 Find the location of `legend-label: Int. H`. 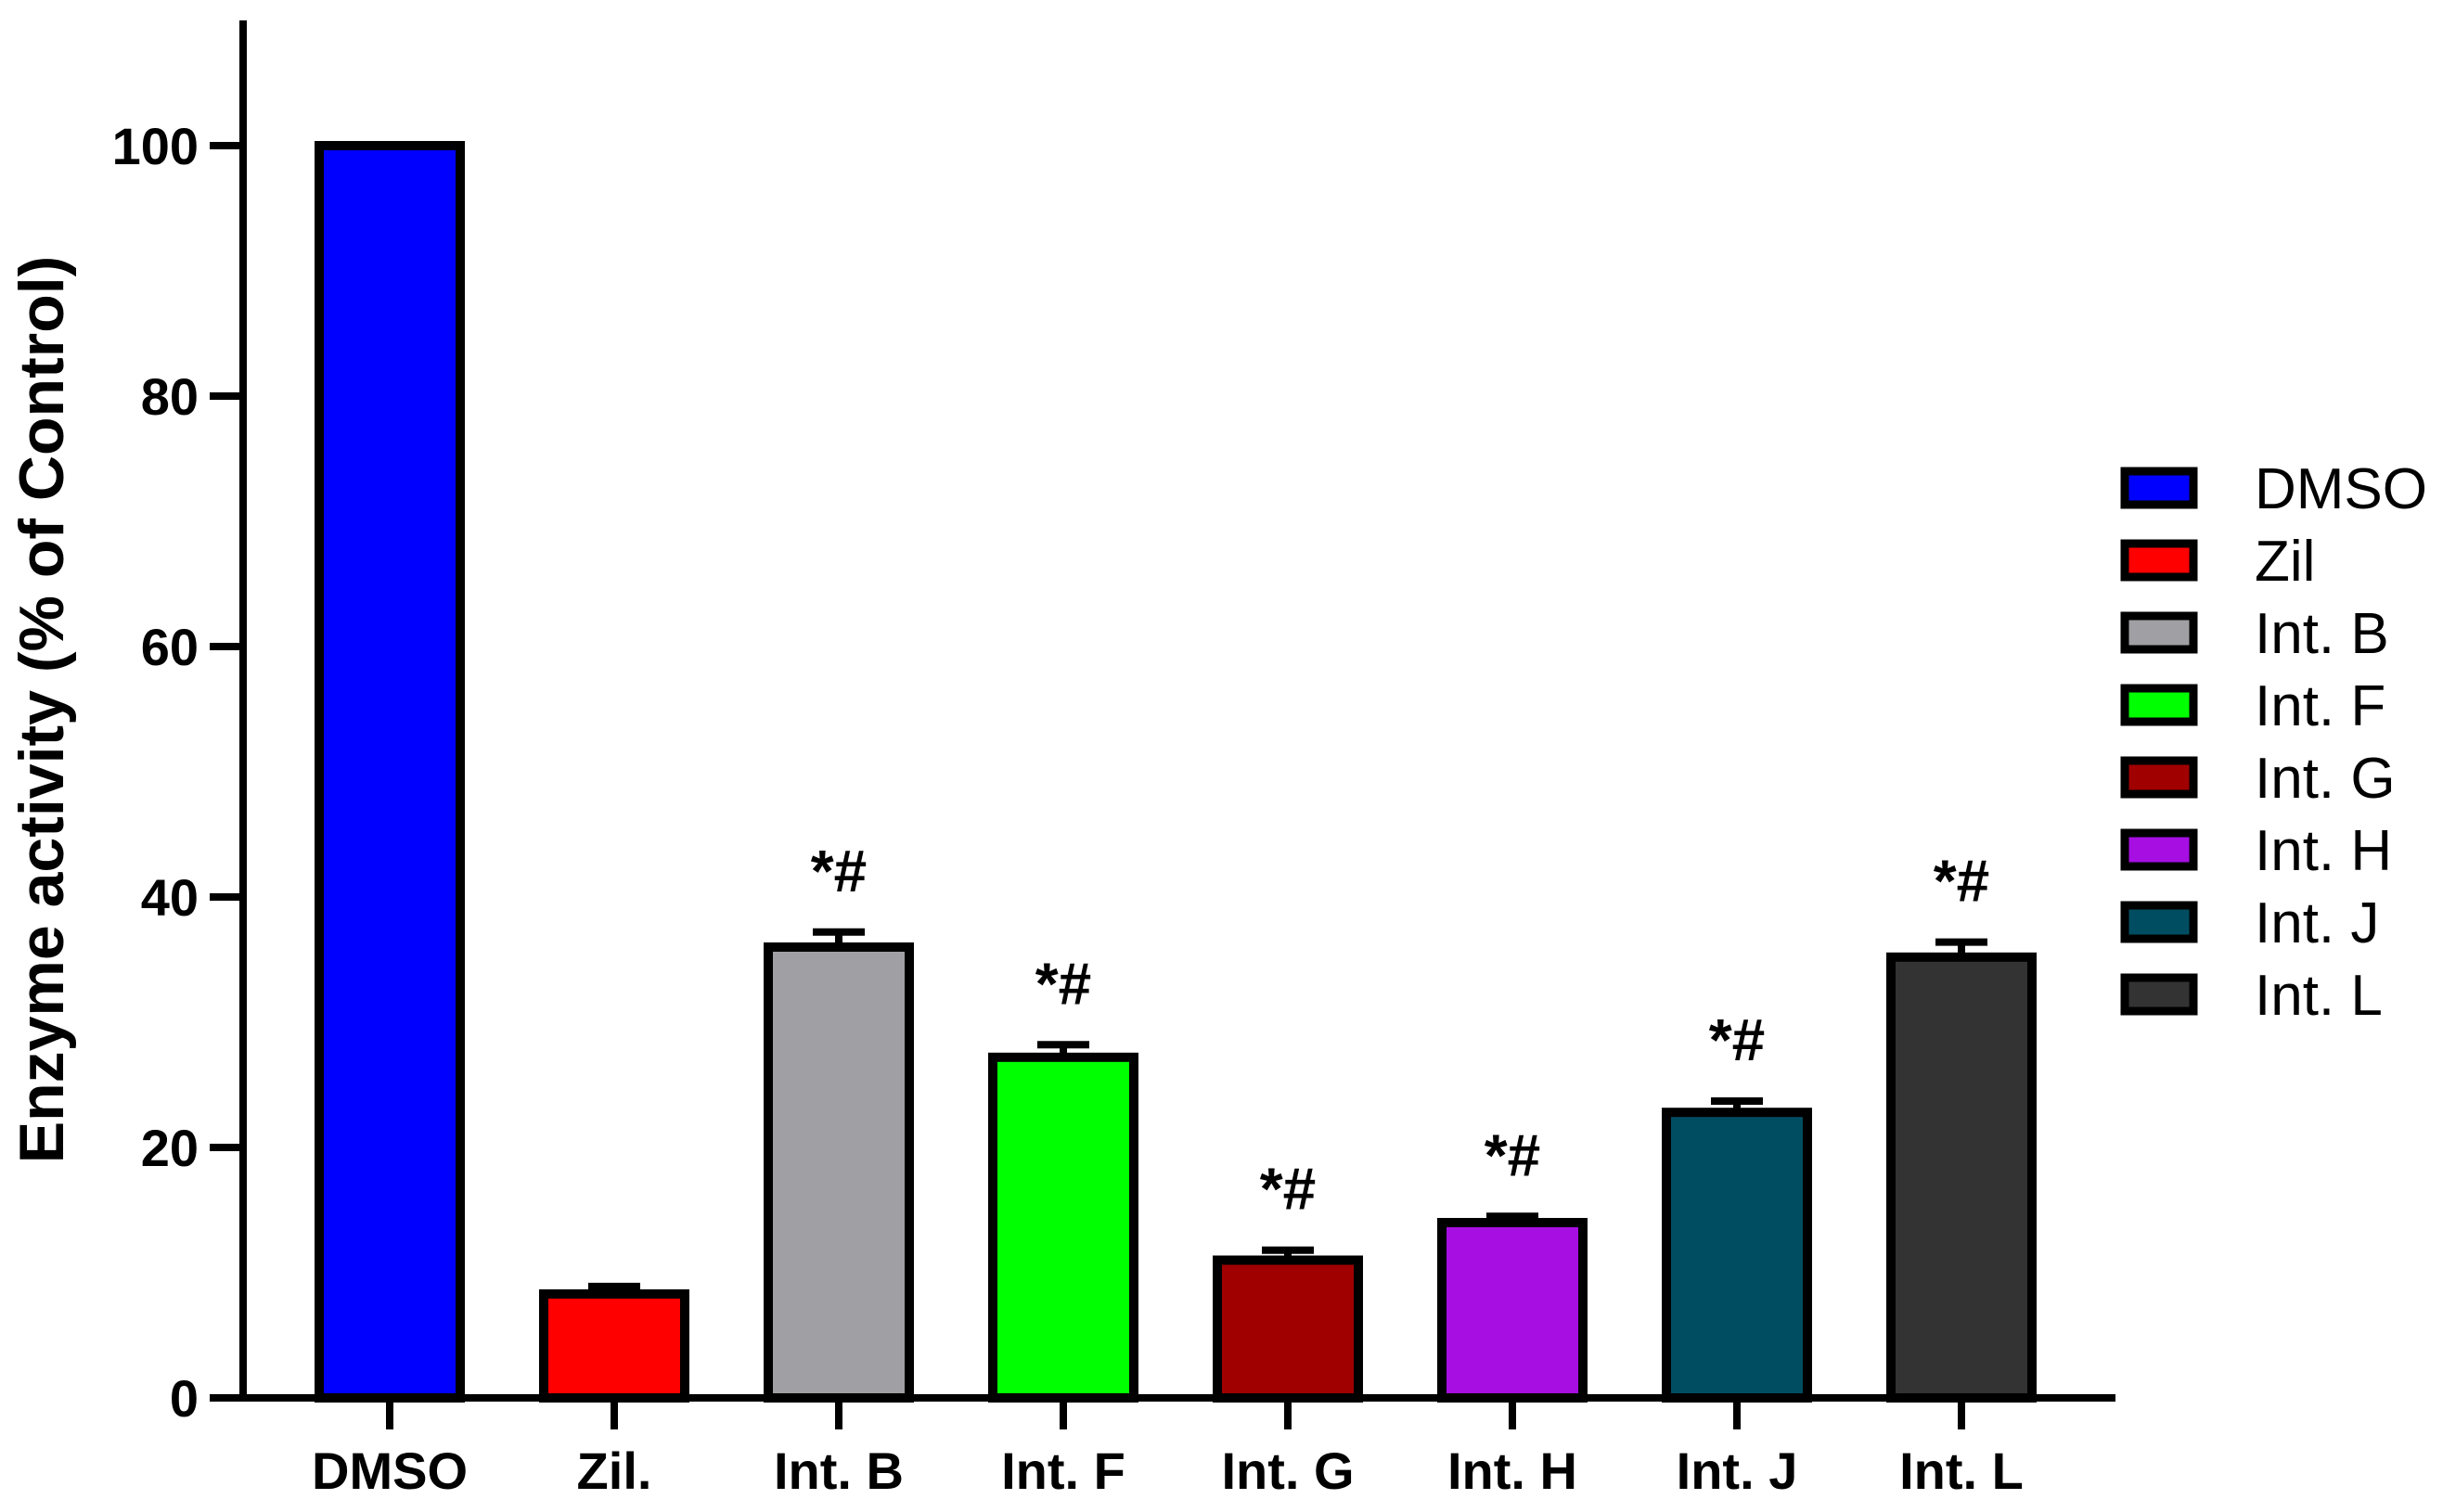

legend-label: Int. H is located at coordinates (2323, 851).